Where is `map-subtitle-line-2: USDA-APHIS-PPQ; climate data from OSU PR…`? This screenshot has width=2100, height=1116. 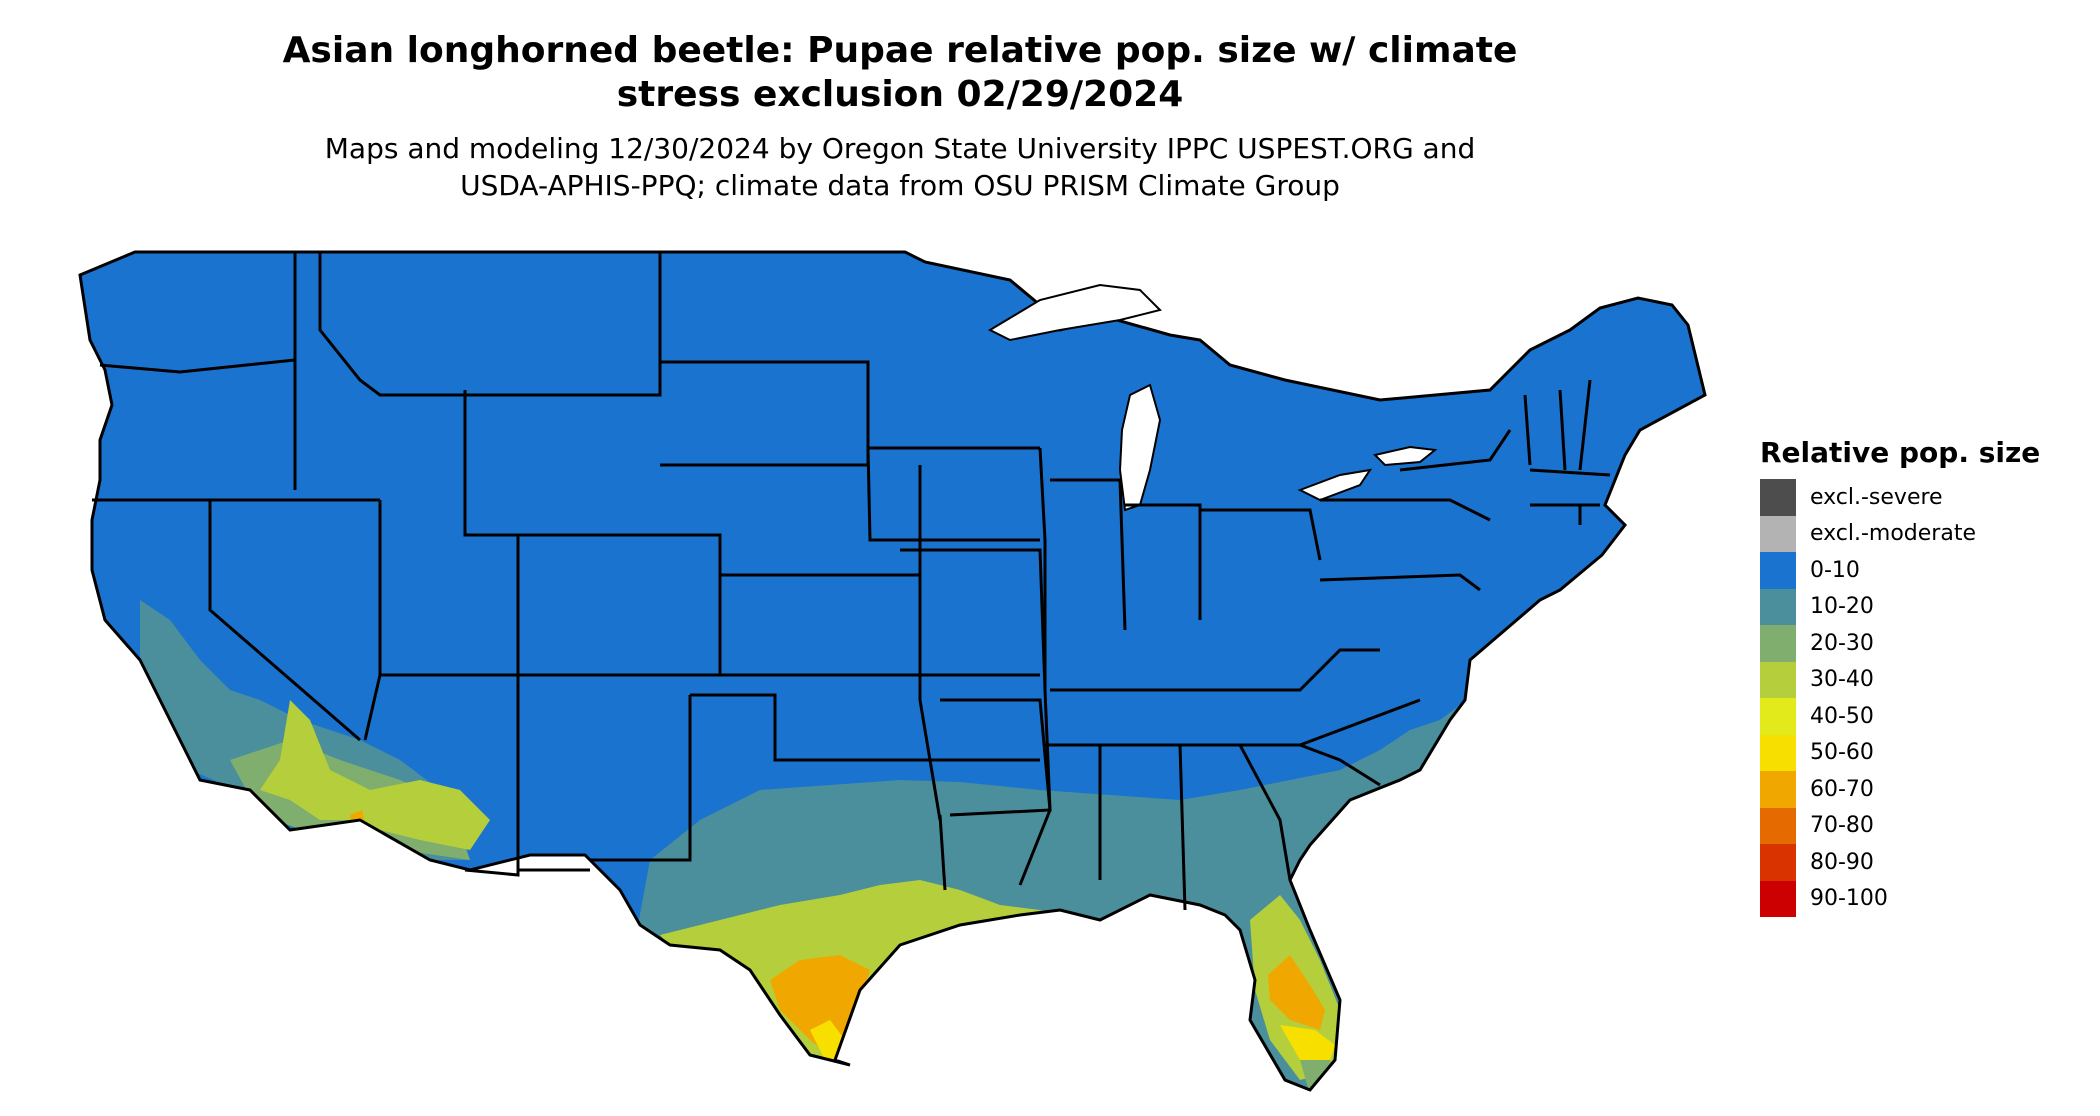
map-subtitle-line-2: USDA-APHIS-PPQ; climate data from OSU PR… is located at coordinates (900, 185).